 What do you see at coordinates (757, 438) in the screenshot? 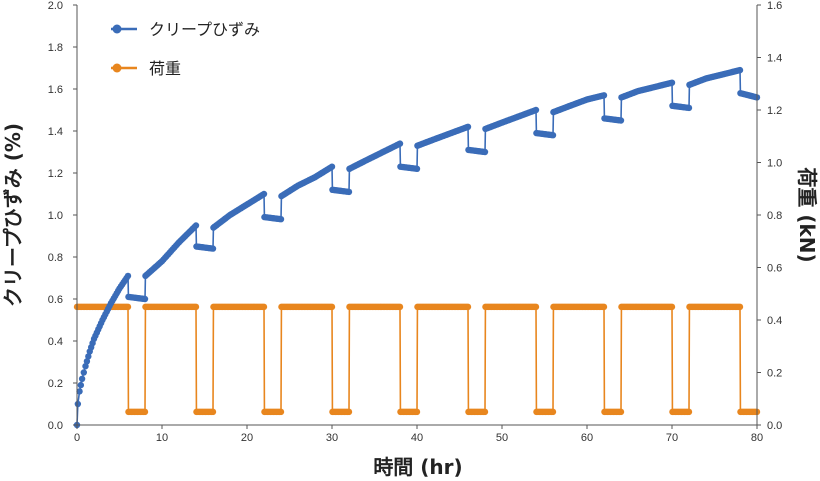
I see `x-tick-label: 80` at bounding box center [757, 438].